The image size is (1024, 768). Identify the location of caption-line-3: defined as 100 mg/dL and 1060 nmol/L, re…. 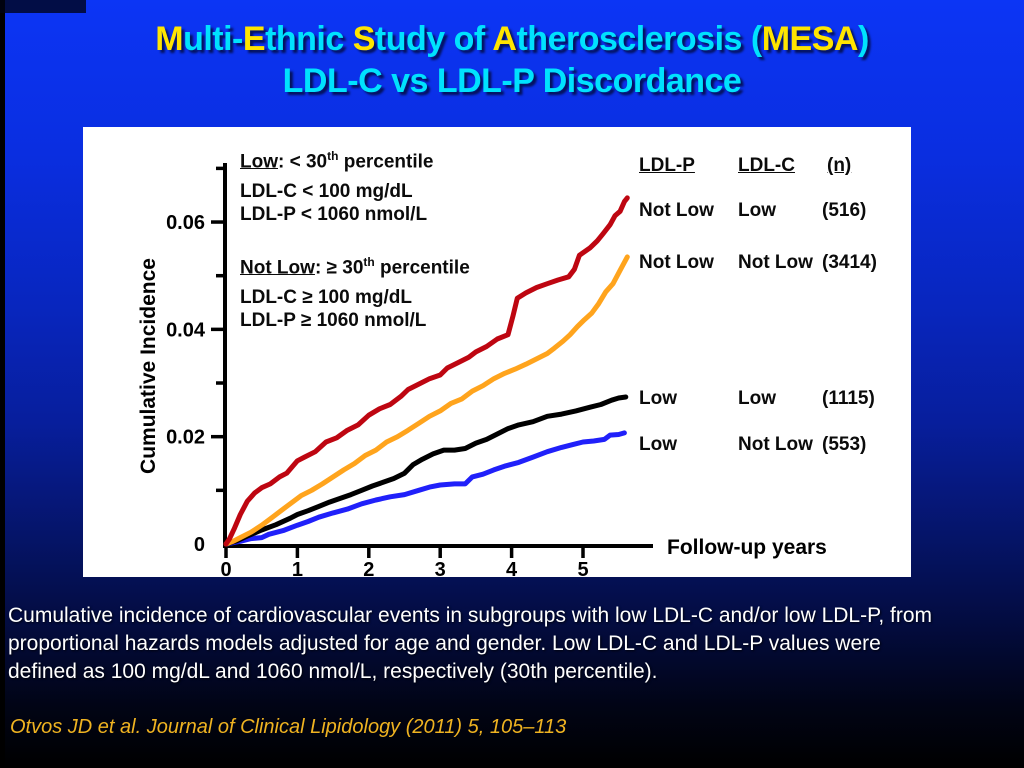
(333, 671).